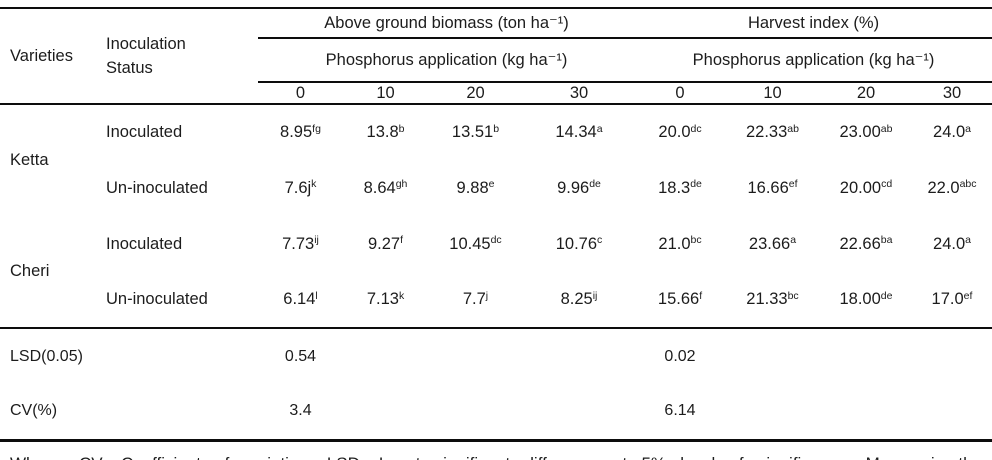 This screenshot has height=460, width=992. I want to click on significance-letter: ba, so click(886, 240).